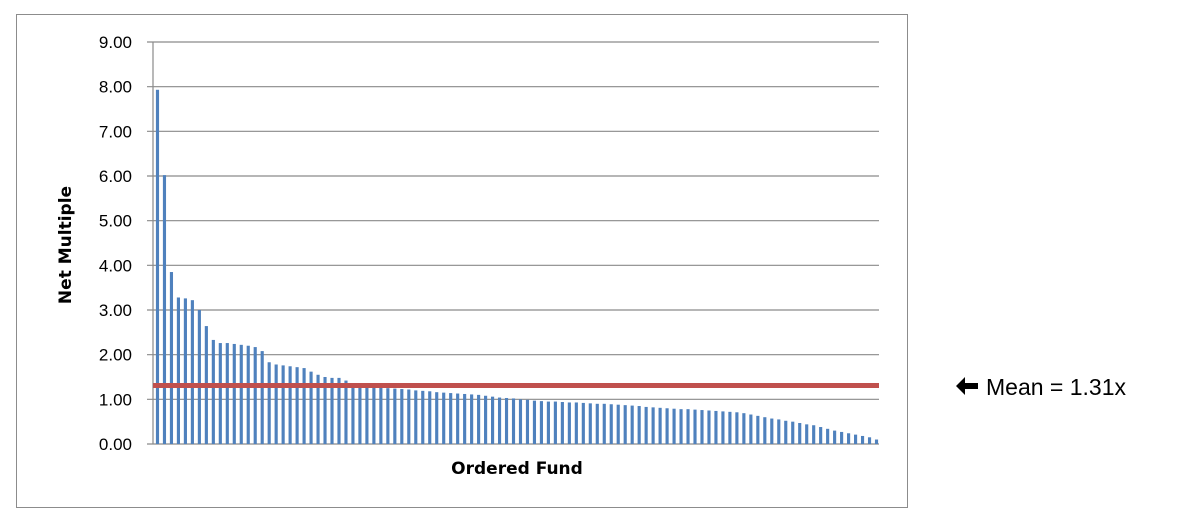 This screenshot has height=522, width=1186. I want to click on y-tick-label: 7.00, so click(115, 131).